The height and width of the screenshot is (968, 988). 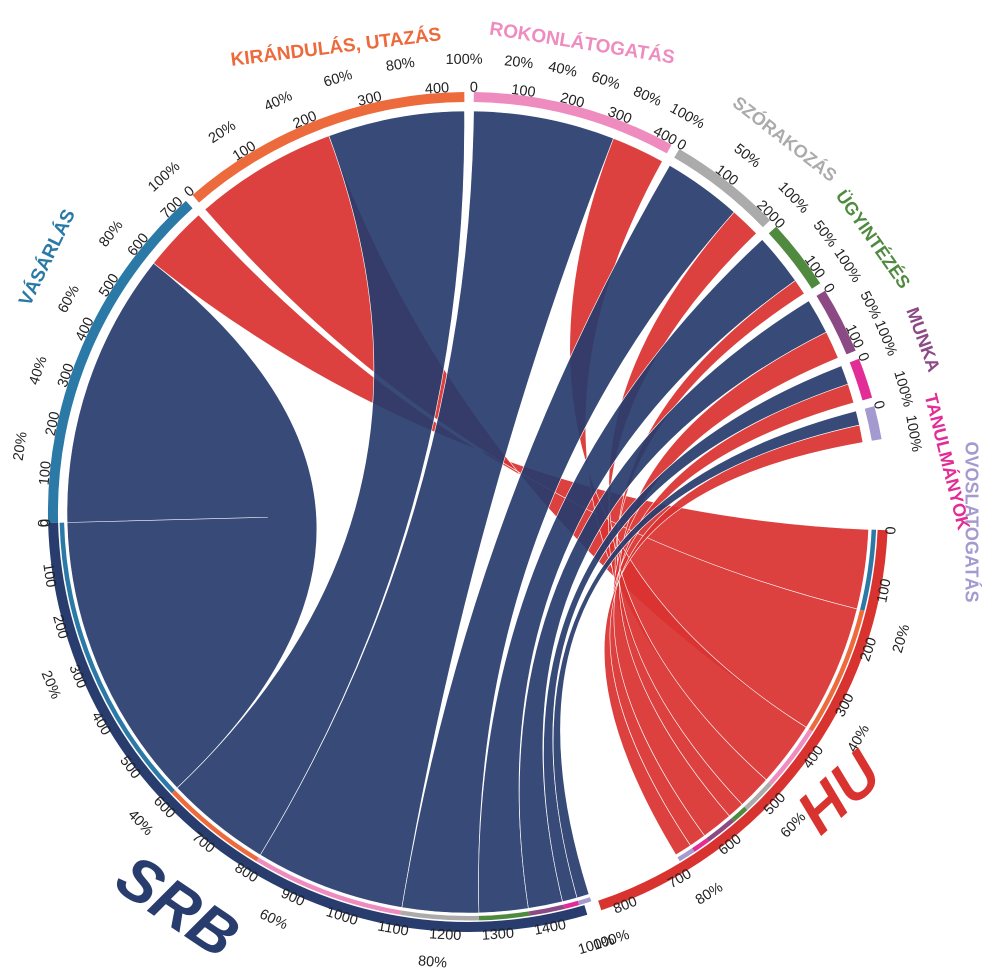 What do you see at coordinates (913, 433) in the screenshot?
I see `pct-ovoslatogatas-0: 100%` at bounding box center [913, 433].